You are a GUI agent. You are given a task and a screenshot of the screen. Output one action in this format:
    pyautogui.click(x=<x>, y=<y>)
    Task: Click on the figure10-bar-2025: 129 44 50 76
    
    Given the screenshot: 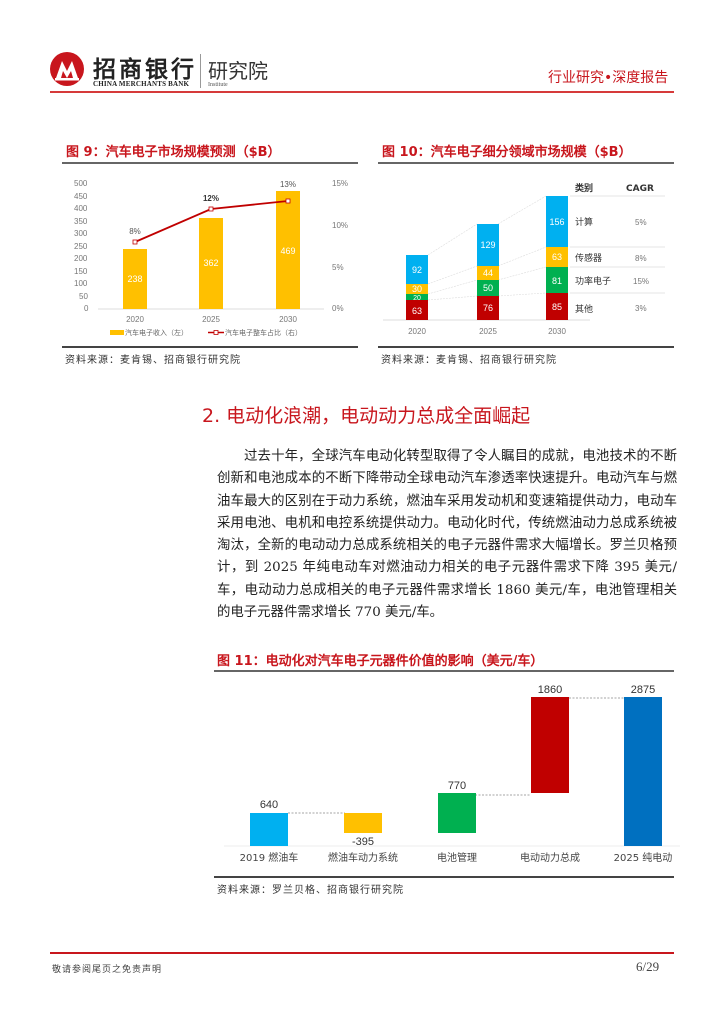 What is the action you would take?
    pyautogui.click(x=488, y=272)
    